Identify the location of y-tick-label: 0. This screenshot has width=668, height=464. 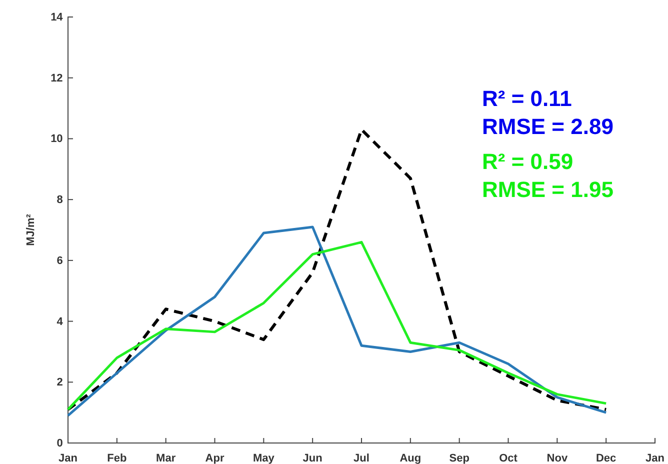
(59, 444).